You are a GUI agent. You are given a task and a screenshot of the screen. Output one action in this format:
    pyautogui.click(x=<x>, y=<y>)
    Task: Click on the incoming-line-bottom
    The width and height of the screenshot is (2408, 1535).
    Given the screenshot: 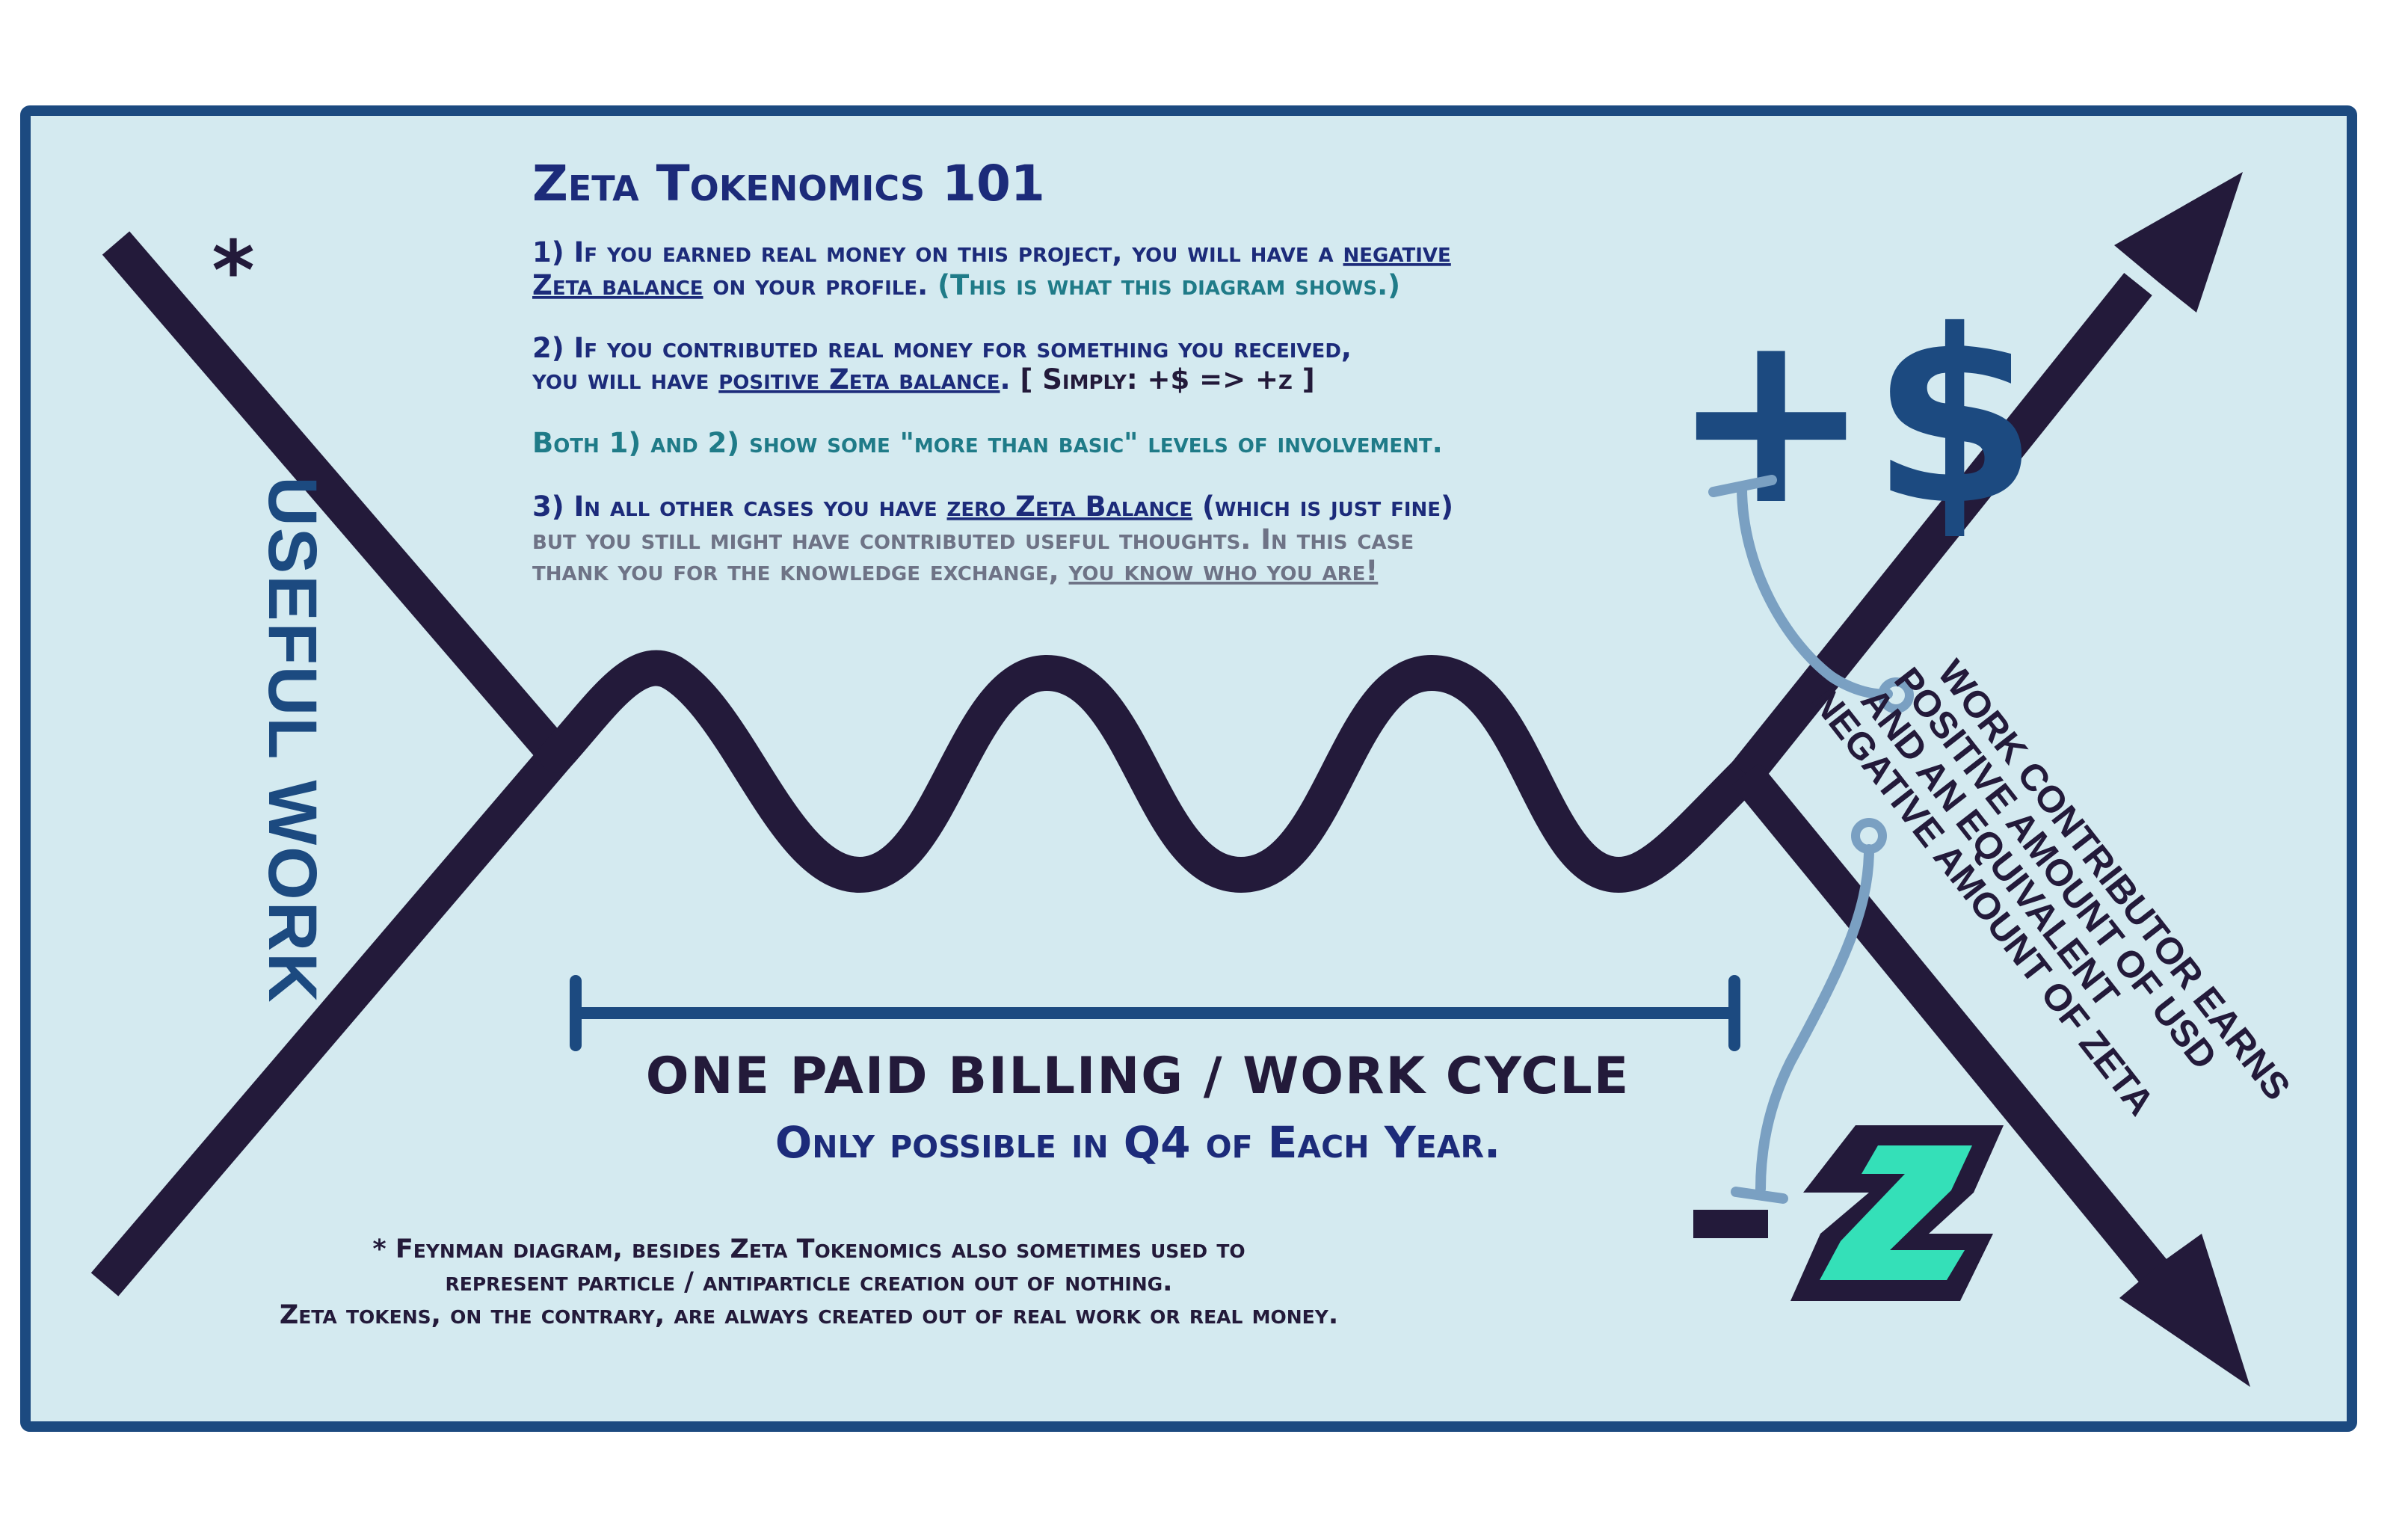 What is the action you would take?
    pyautogui.click(x=330, y=1019)
    